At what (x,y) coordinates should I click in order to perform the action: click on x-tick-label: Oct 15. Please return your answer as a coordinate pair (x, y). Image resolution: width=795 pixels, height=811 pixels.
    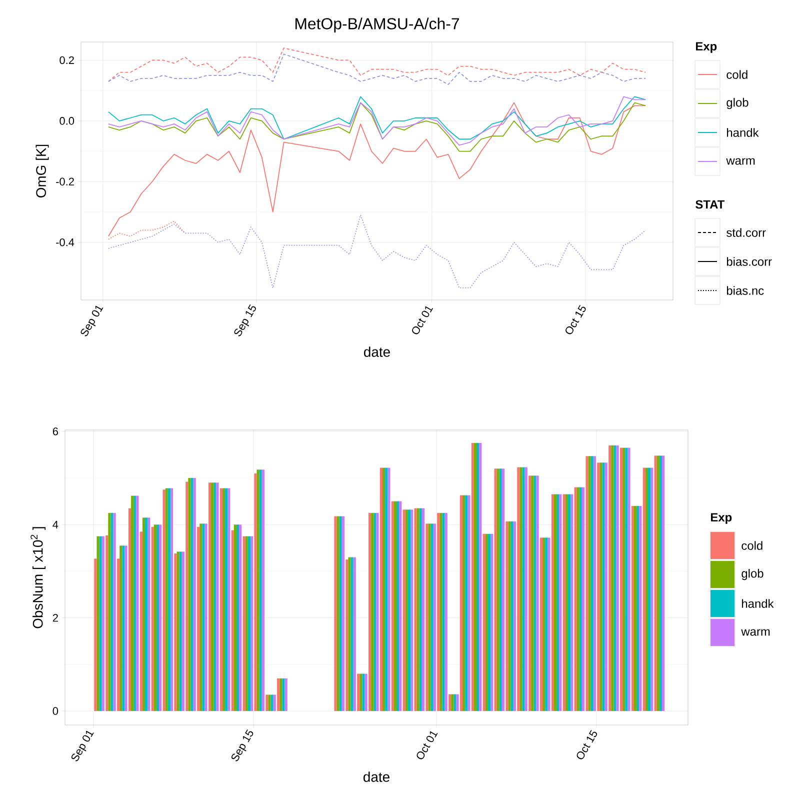
    Looking at the image, I should click on (587, 745).